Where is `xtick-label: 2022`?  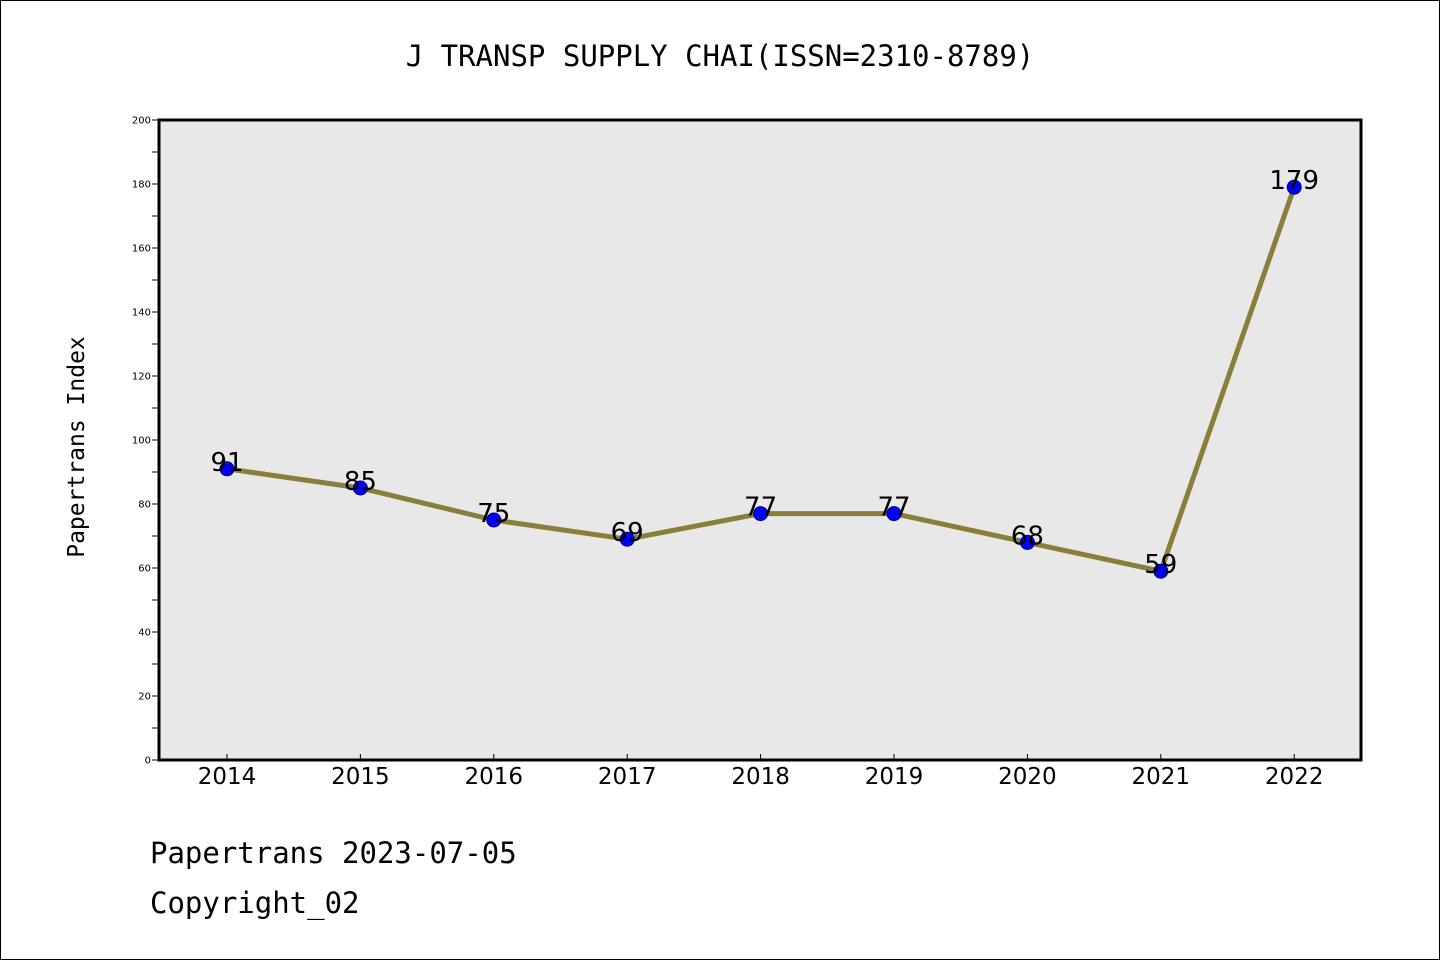
xtick-label: 2022 is located at coordinates (1294, 777).